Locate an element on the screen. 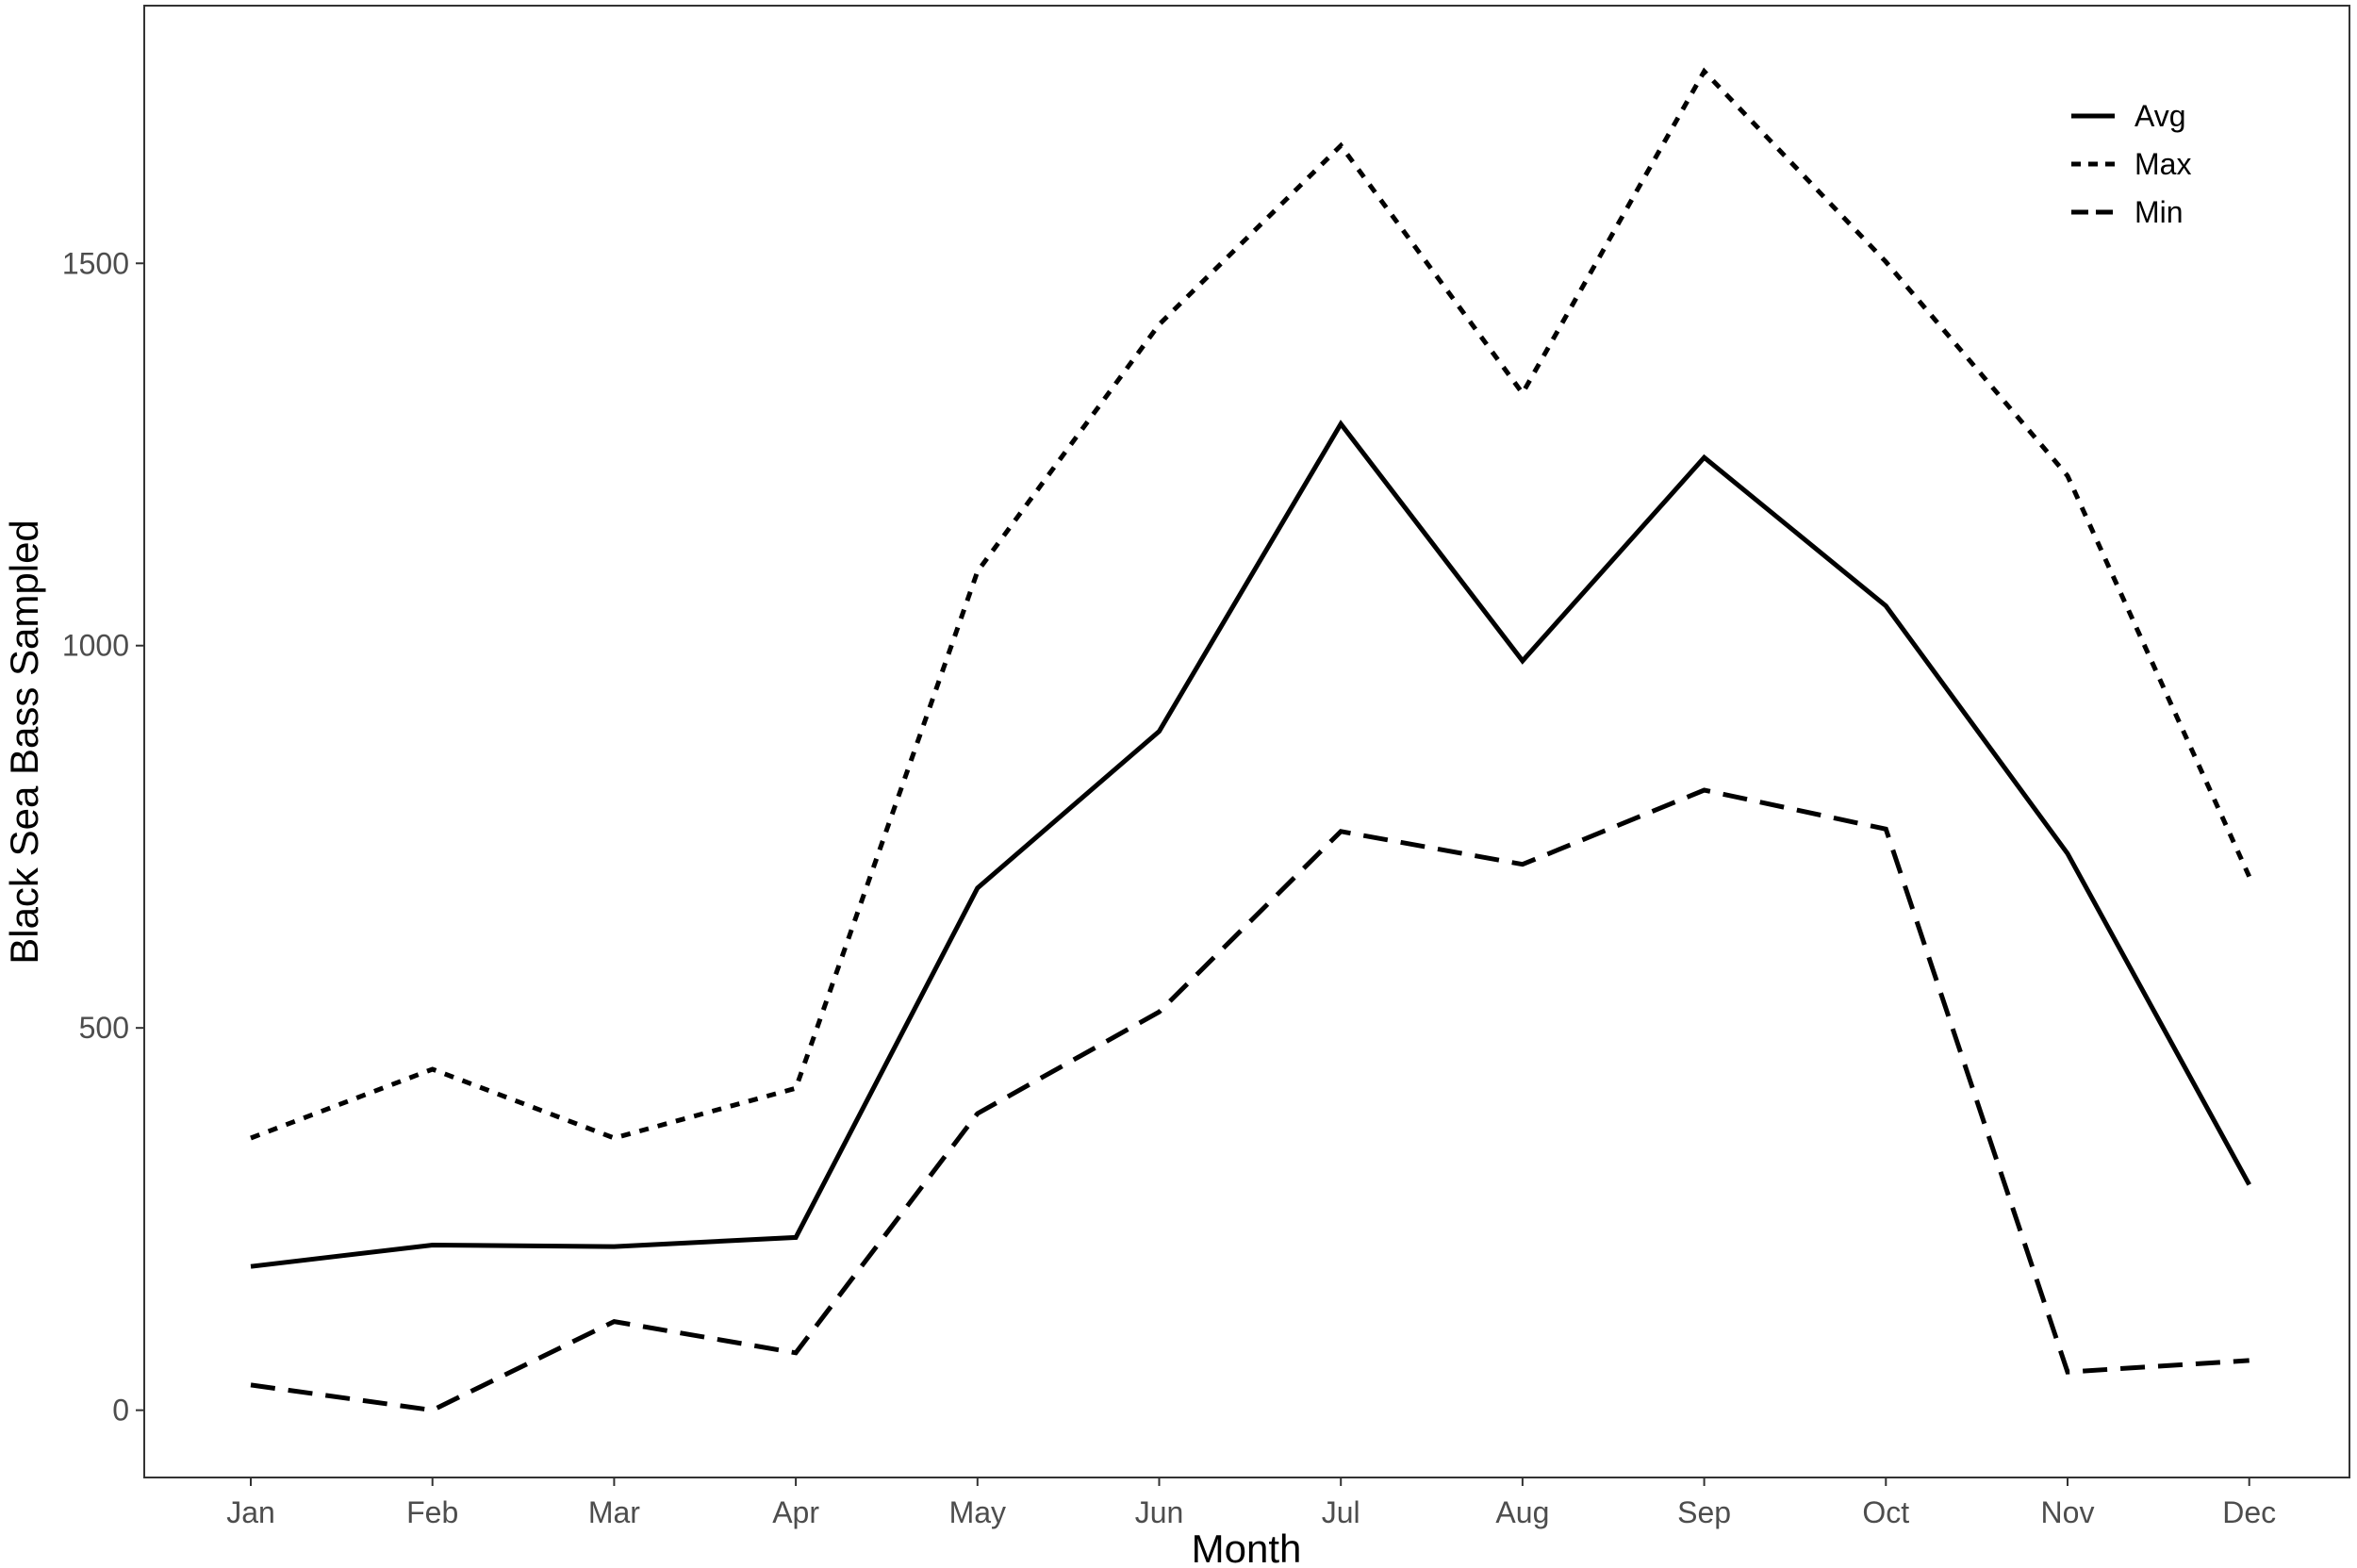 The width and height of the screenshot is (2357, 1568). legend-label-avg: Avg is located at coordinates (2160, 116).